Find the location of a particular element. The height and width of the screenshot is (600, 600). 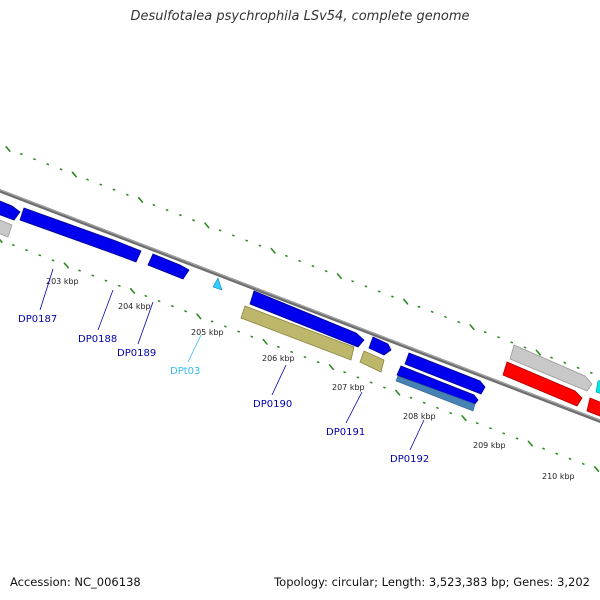

feature-cds-dp0192-b is located at coordinates (437, 385).